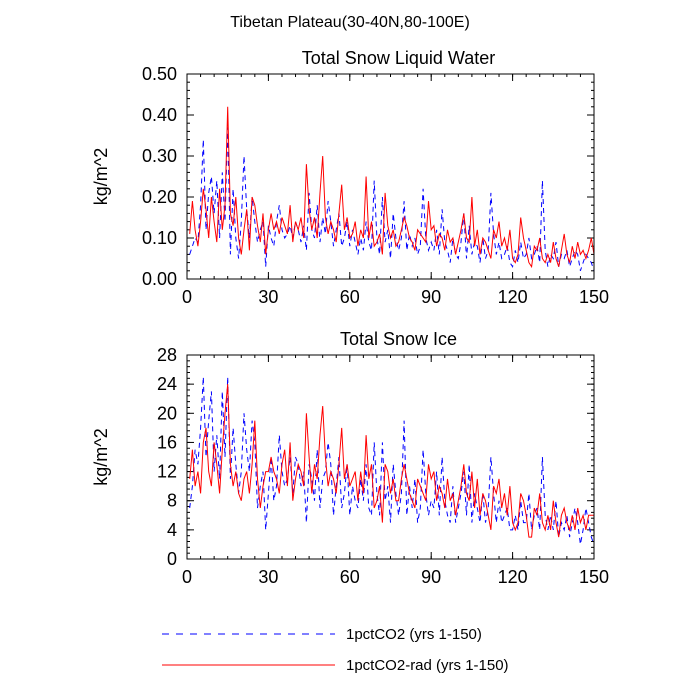  I want to click on y-tick-label: 0.10, so click(159, 238).